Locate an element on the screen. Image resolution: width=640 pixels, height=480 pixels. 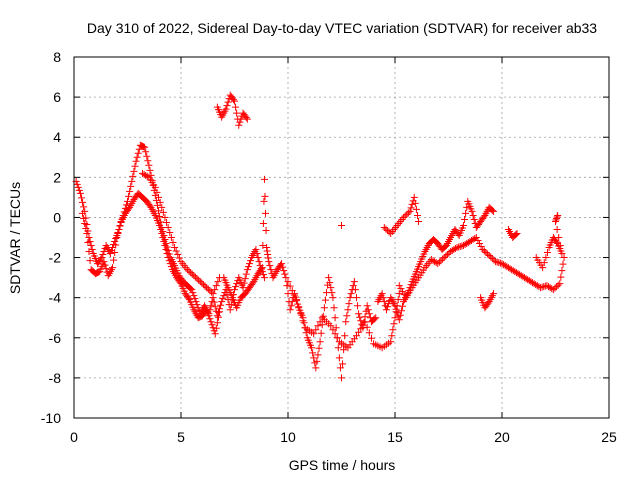
series-trace-h is located at coordinates (481, 268).